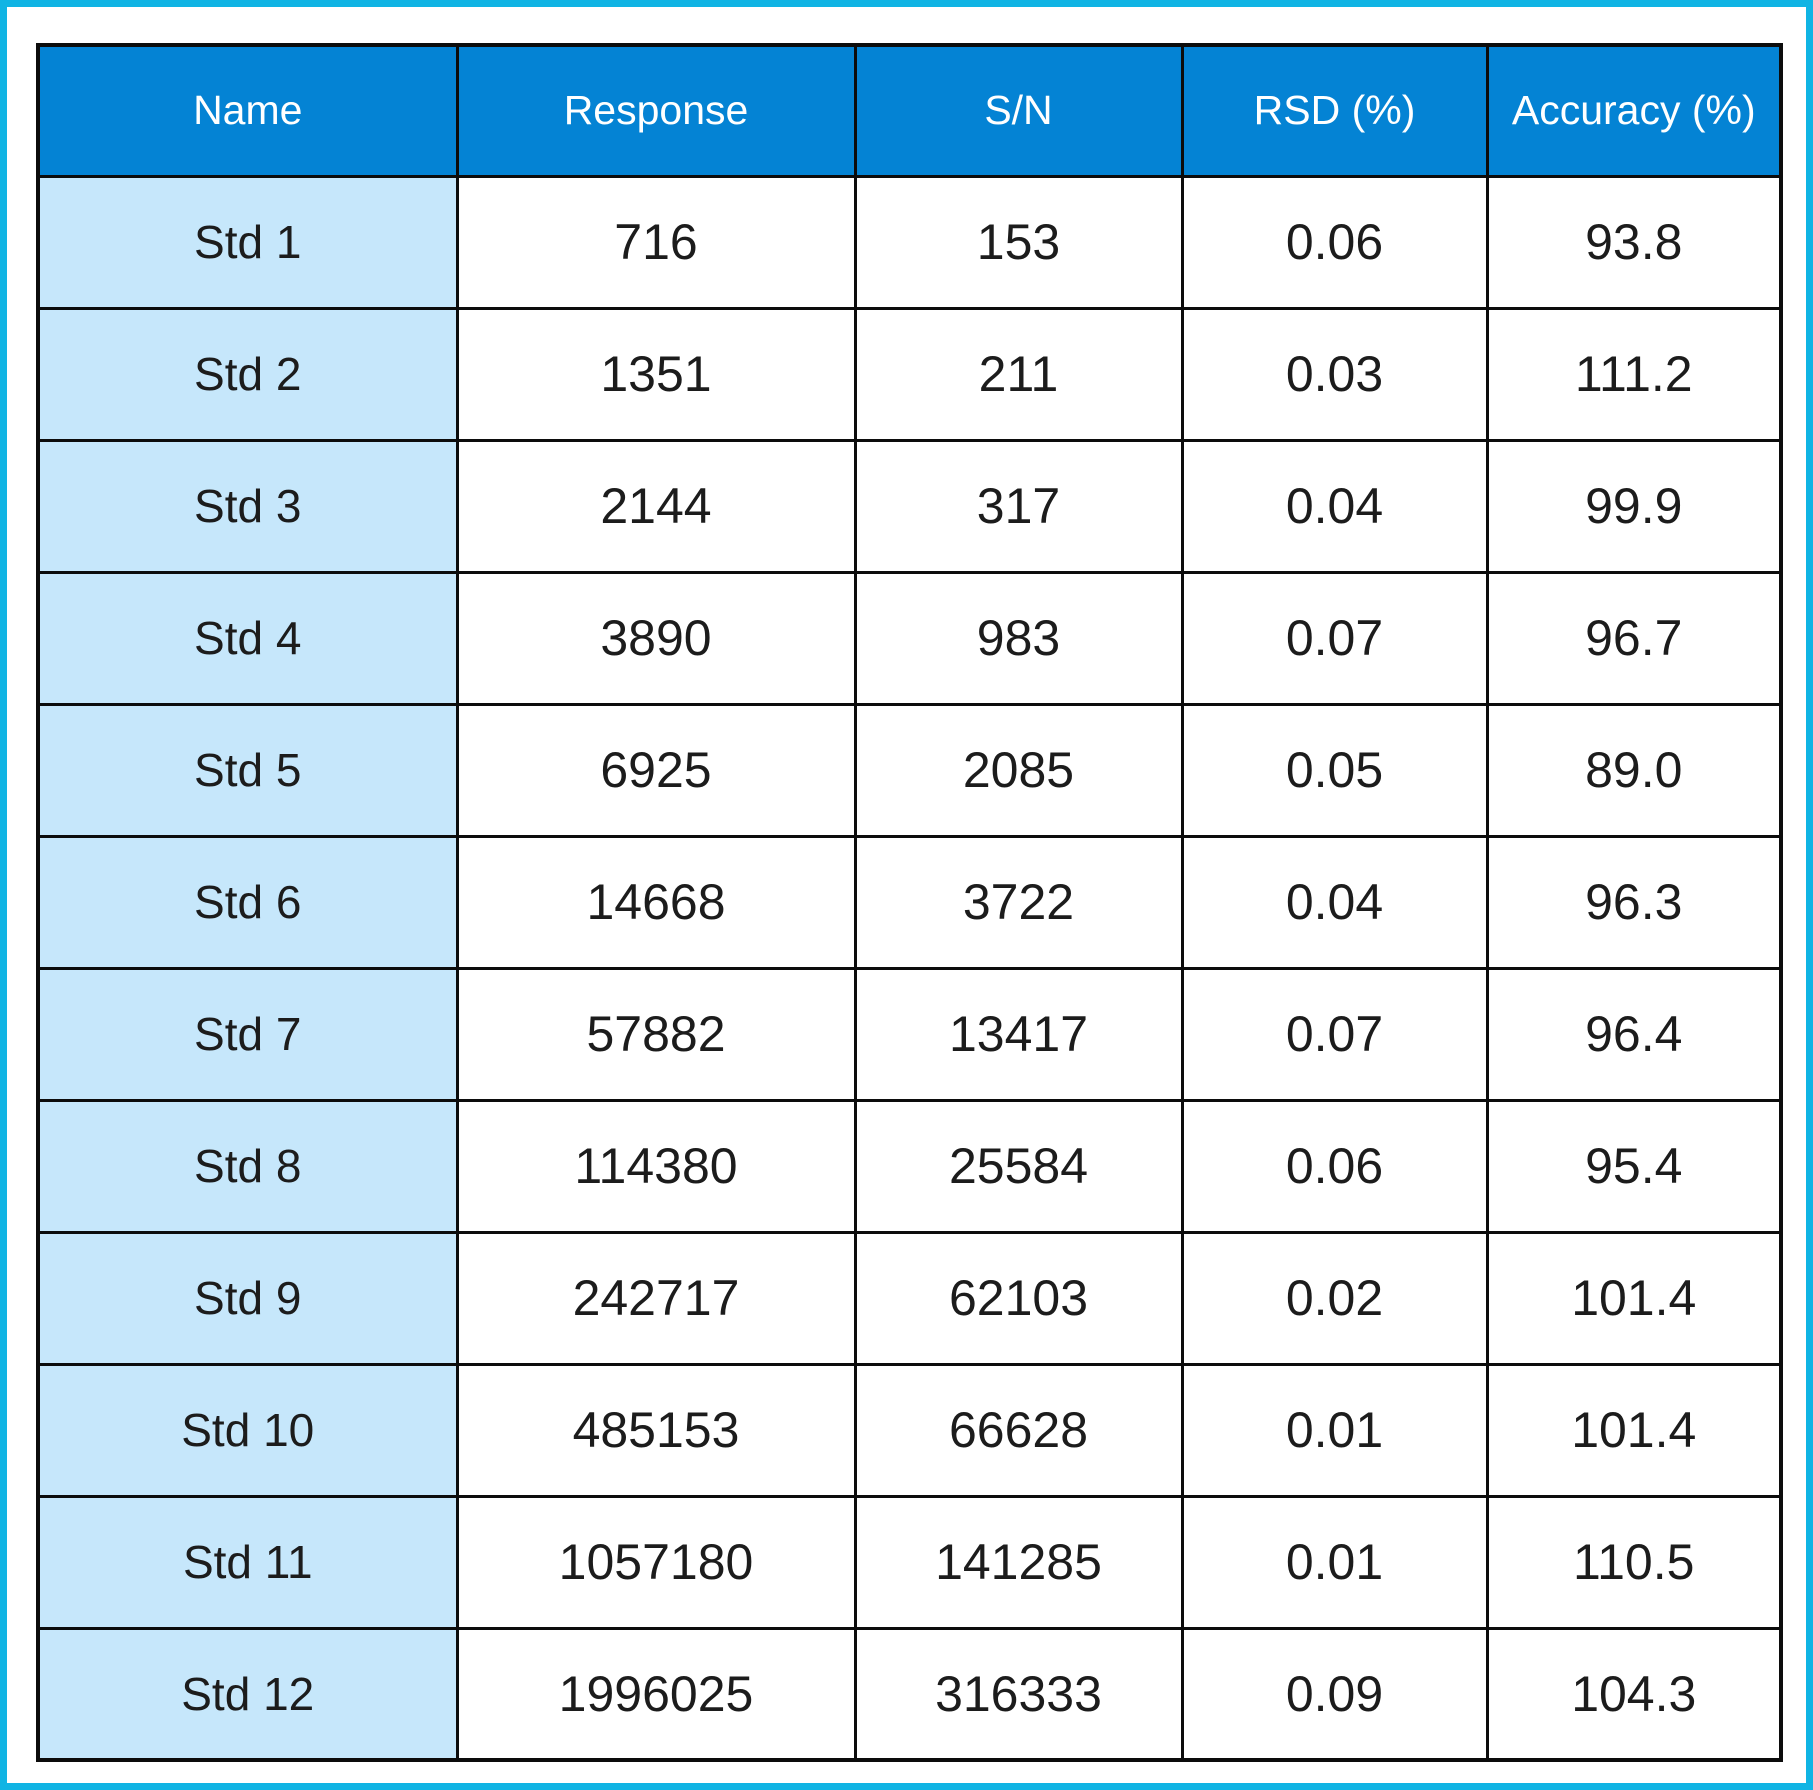 Image resolution: width=1813 pixels, height=1790 pixels. Describe the element at coordinates (247, 638) in the screenshot. I see `cell-name: Std 4` at that location.